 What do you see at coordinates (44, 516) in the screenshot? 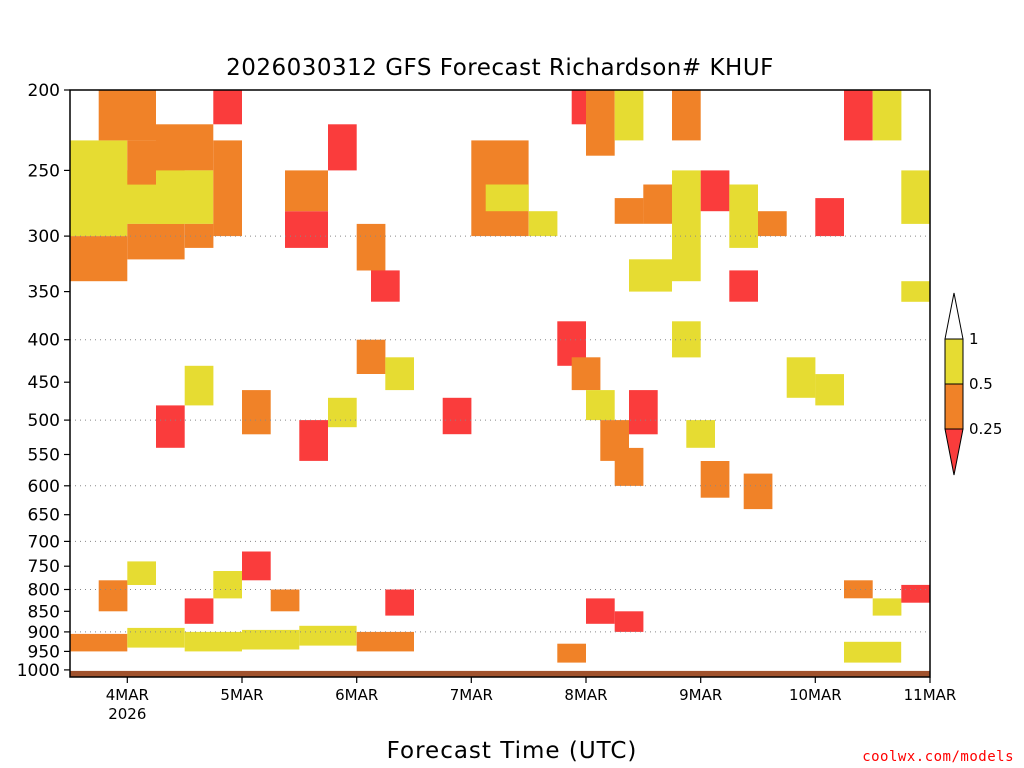
I see `y-tick-label: 650` at bounding box center [44, 516].